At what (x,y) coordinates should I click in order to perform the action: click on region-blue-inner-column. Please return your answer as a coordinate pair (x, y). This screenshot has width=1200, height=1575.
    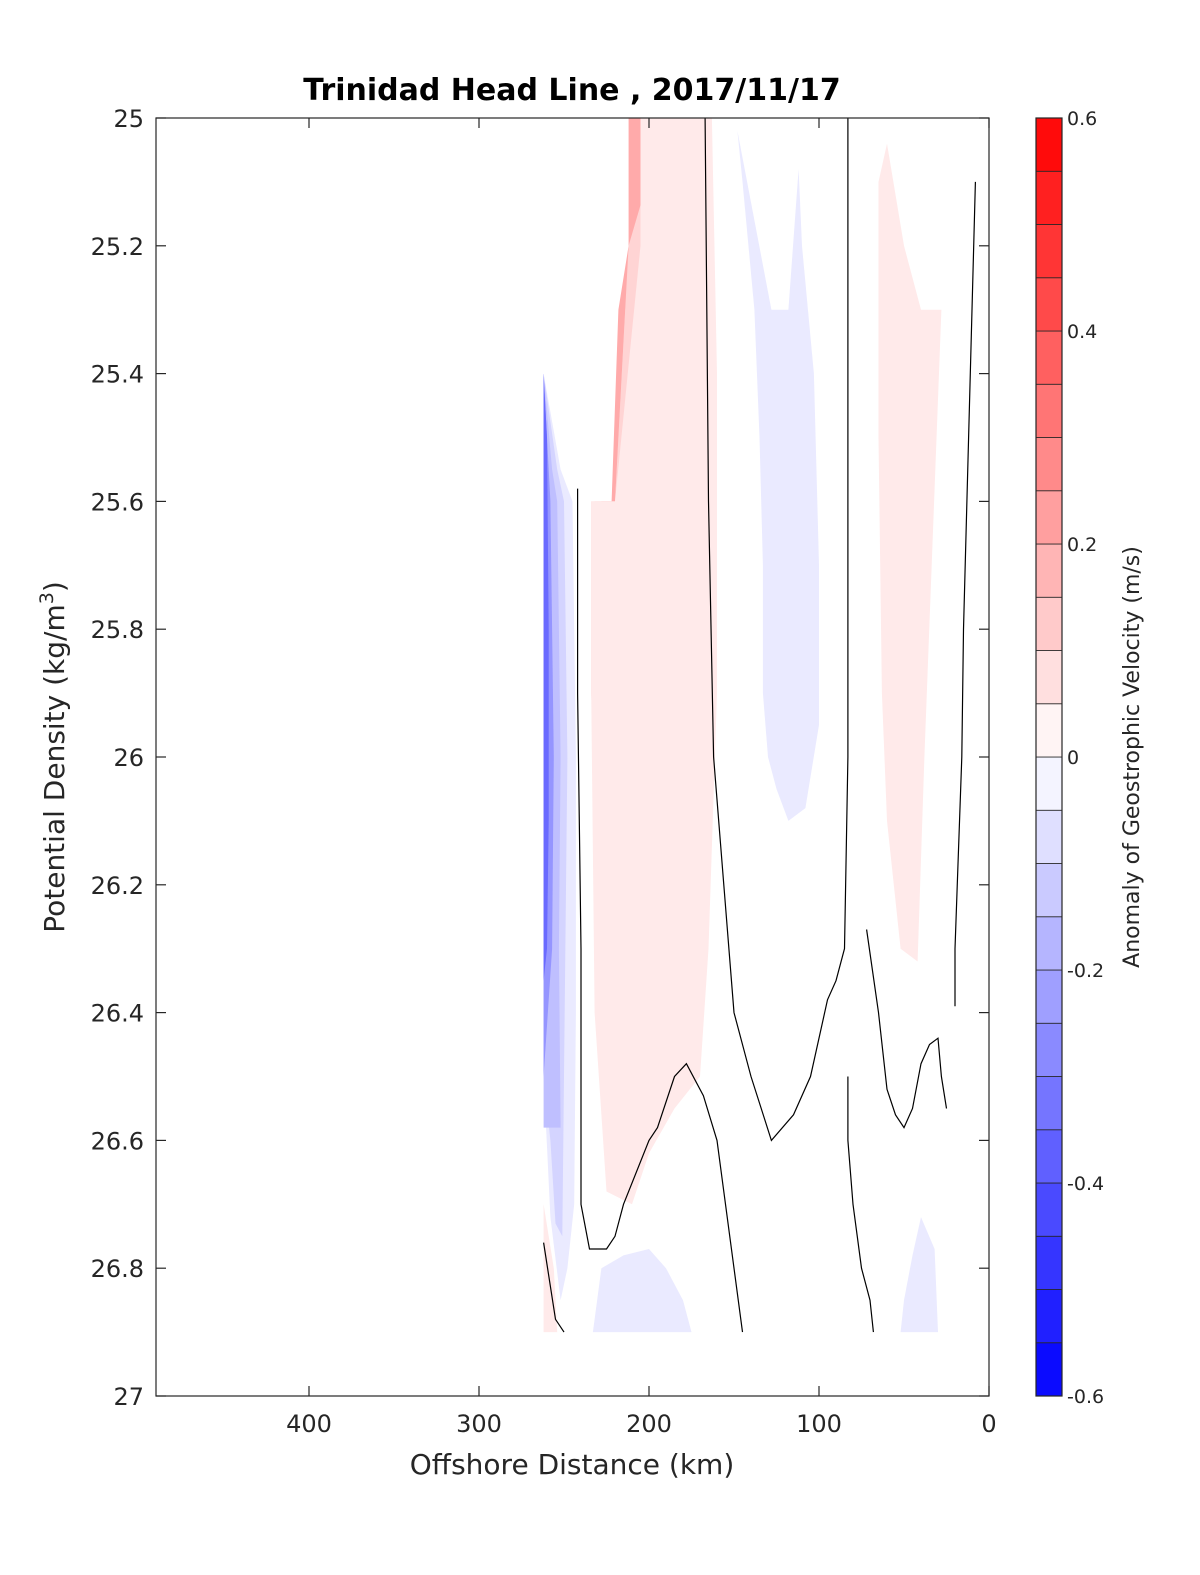
    Looking at the image, I should click on (778, 475).